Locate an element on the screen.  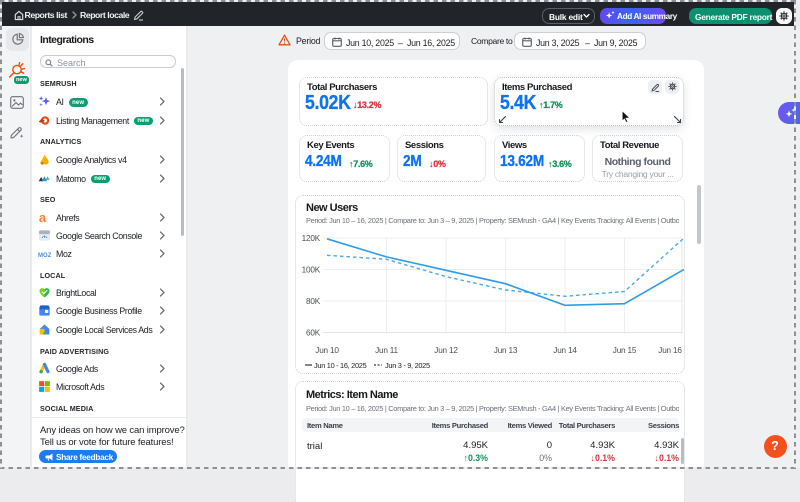
svg-text: 80K is located at coordinates (313, 301).